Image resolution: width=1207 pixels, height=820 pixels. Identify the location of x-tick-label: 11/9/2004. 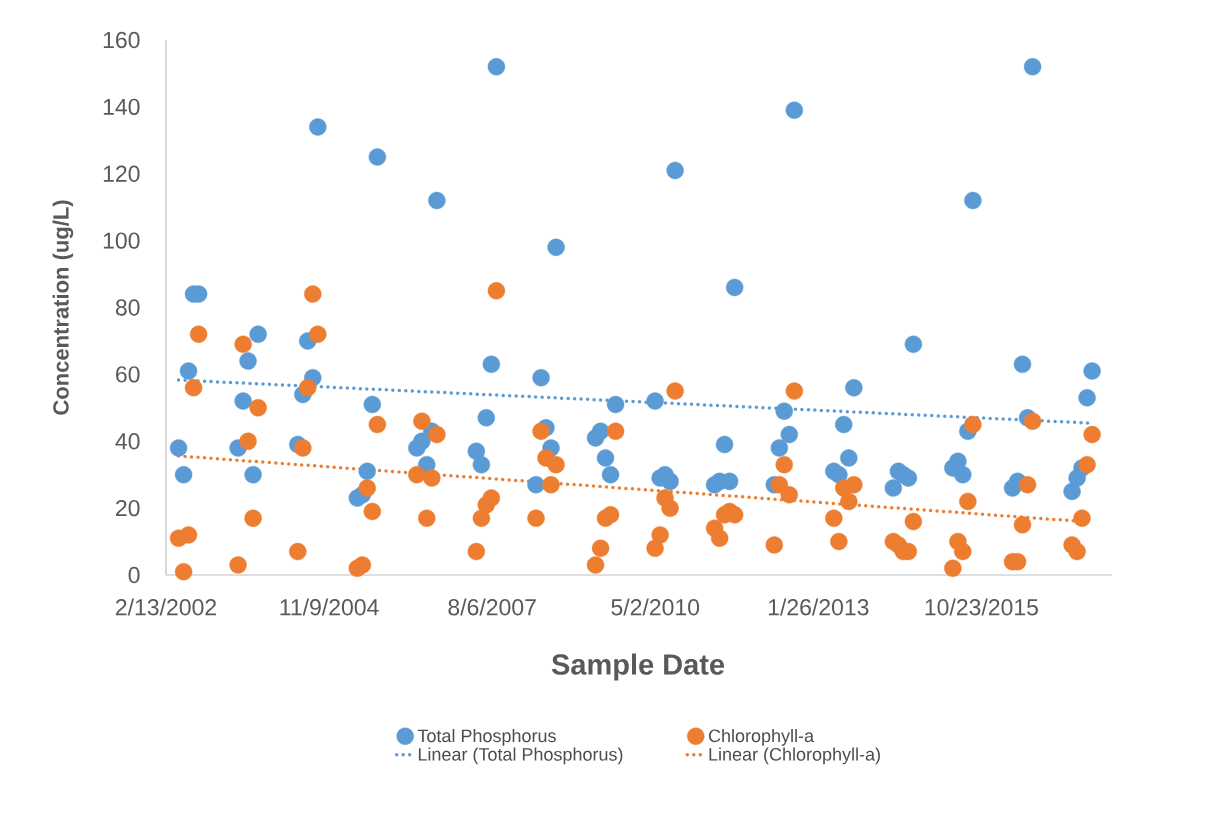
(329, 607).